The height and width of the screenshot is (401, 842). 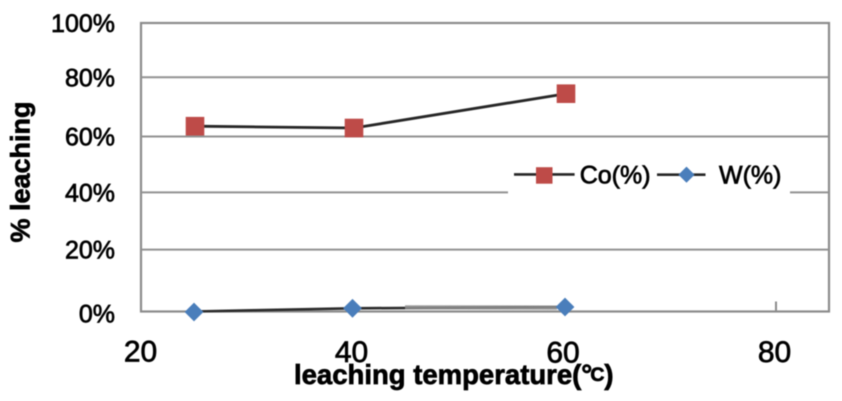 I want to click on svg-text: 60%, so click(x=90, y=138).